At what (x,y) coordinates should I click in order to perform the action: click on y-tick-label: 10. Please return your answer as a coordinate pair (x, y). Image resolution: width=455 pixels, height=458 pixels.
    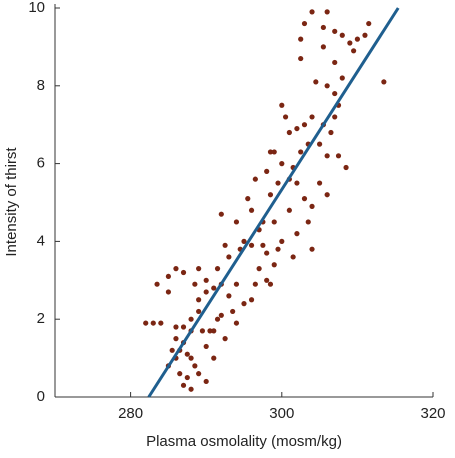
    Looking at the image, I should click on (36, 8).